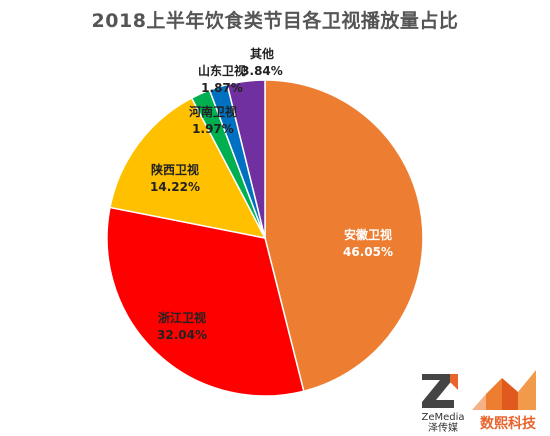 The width and height of the screenshot is (550, 436). I want to click on slice-value-label-1: 46.05%, so click(368, 252).